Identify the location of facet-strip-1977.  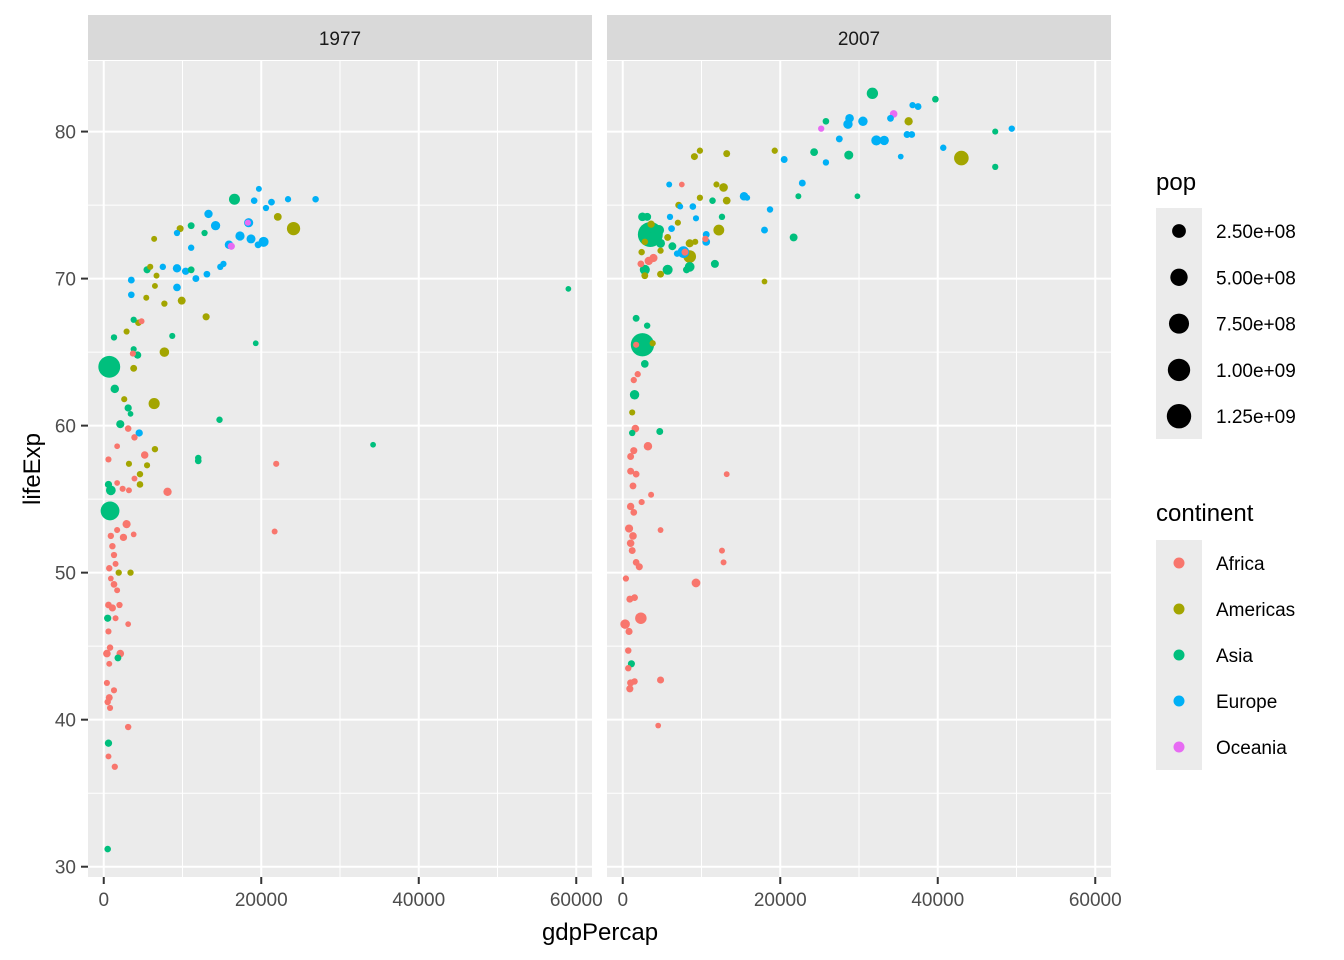
(340, 37).